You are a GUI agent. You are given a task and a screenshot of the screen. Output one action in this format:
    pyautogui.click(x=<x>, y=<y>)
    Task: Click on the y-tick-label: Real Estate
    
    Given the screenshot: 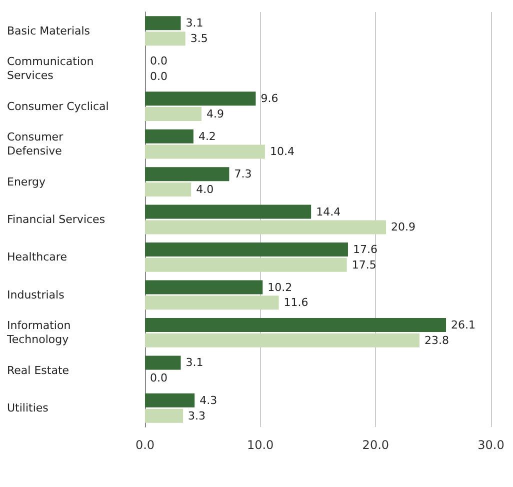 What is the action you would take?
    pyautogui.click(x=38, y=370)
    